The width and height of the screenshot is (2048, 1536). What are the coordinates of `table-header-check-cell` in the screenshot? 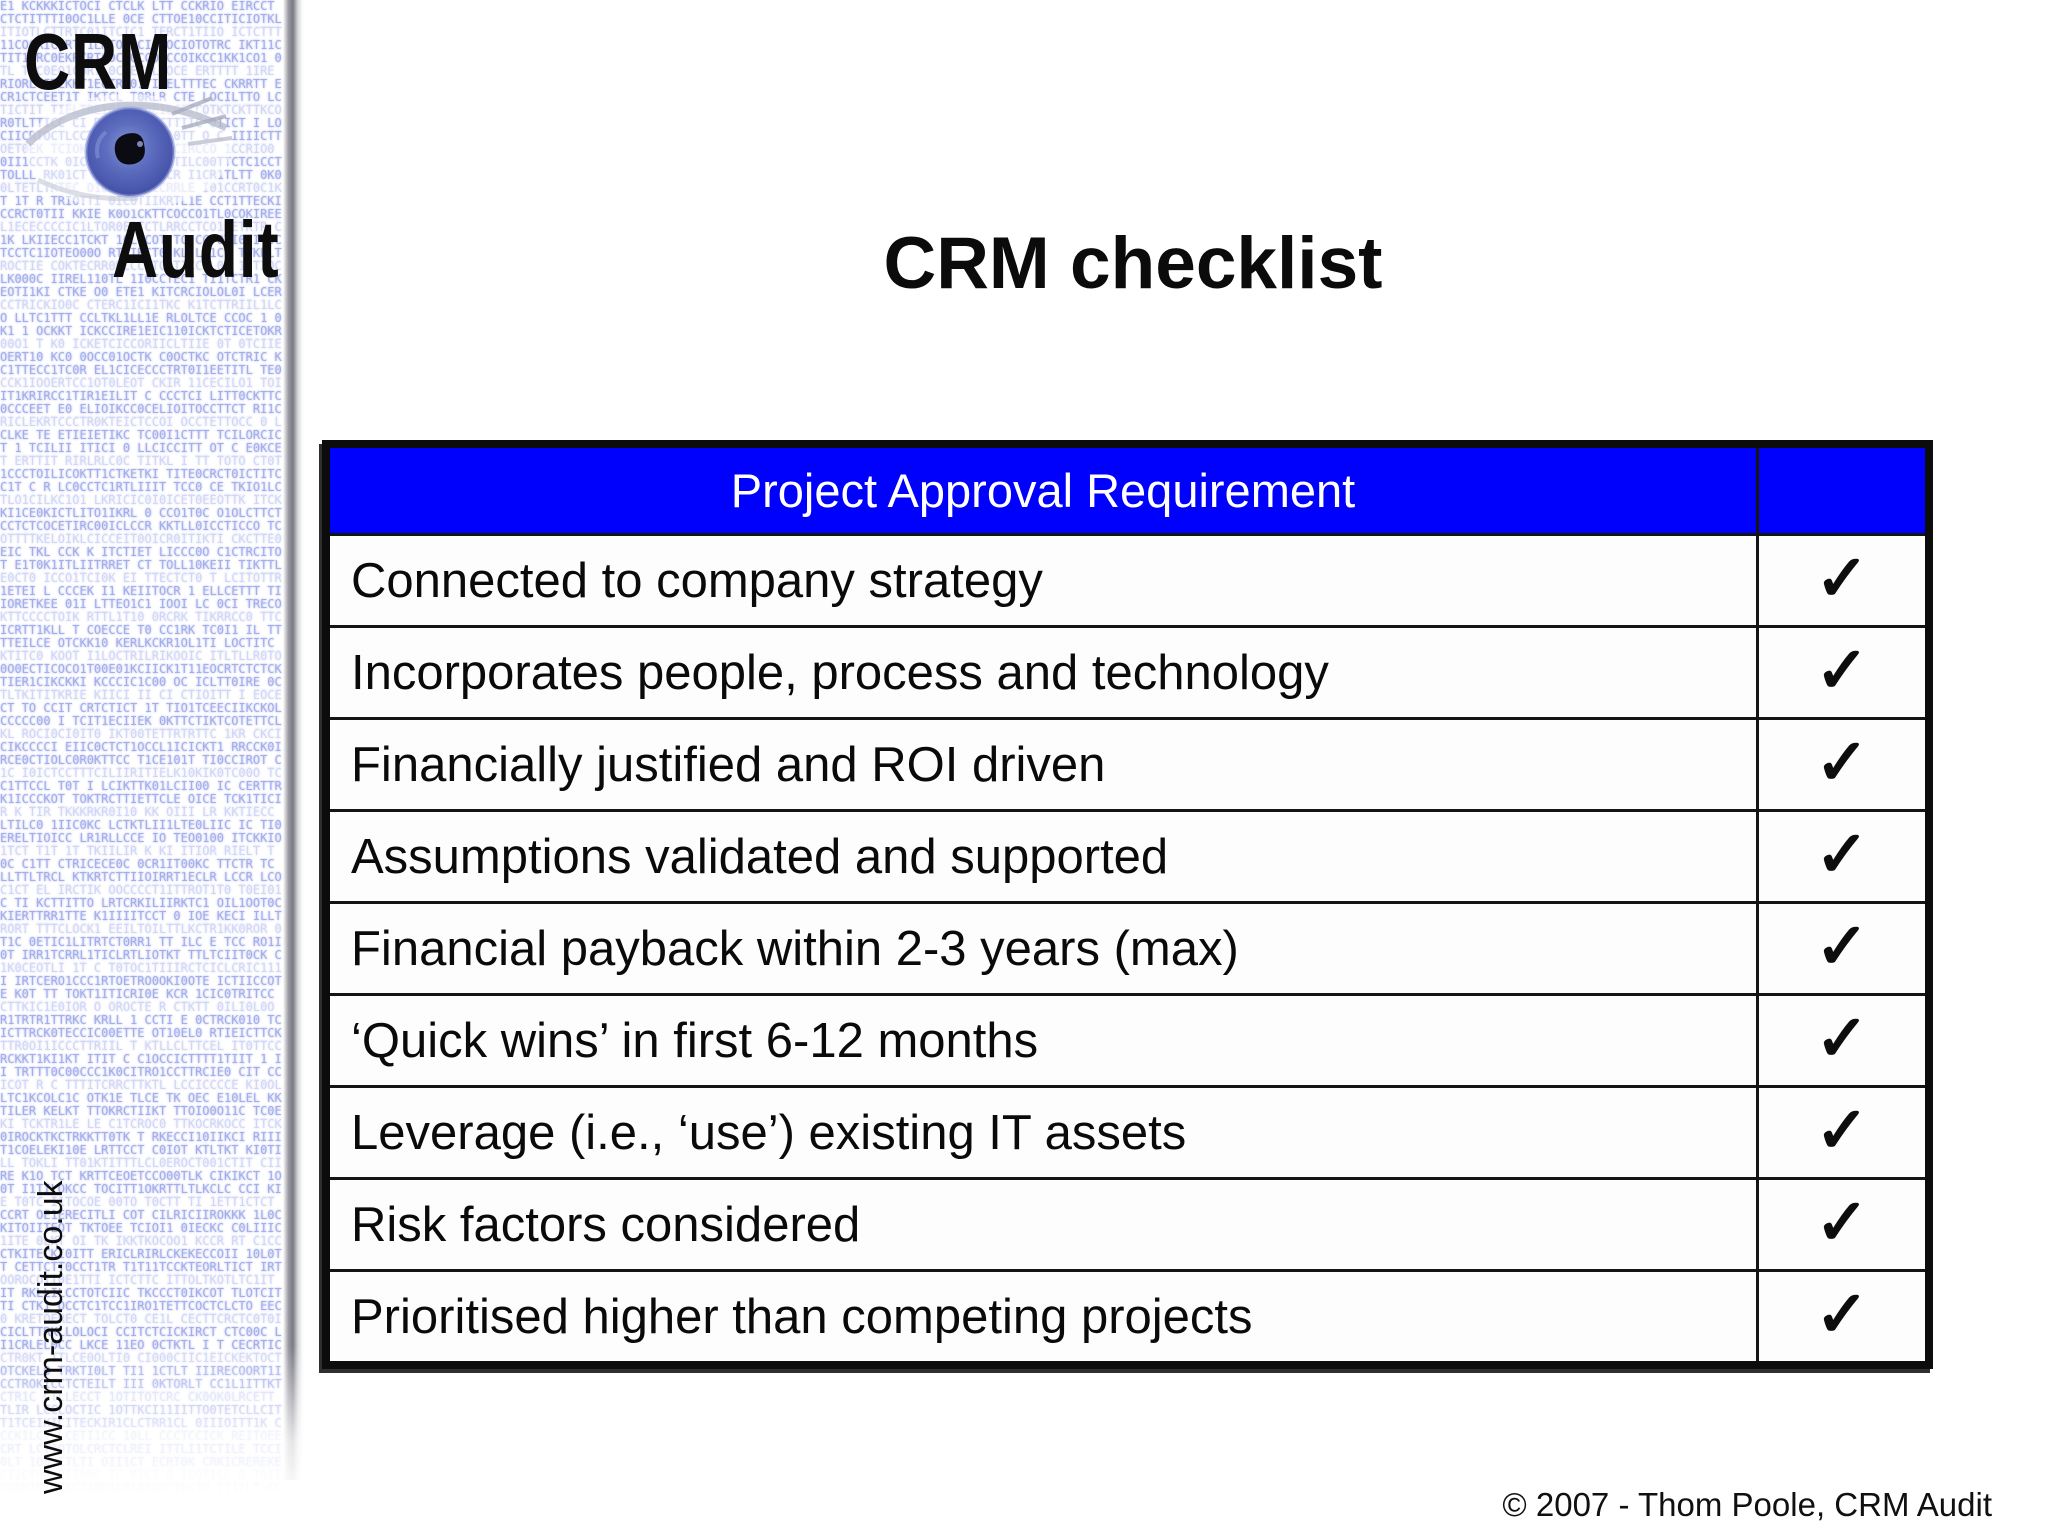 It's located at (1842, 490).